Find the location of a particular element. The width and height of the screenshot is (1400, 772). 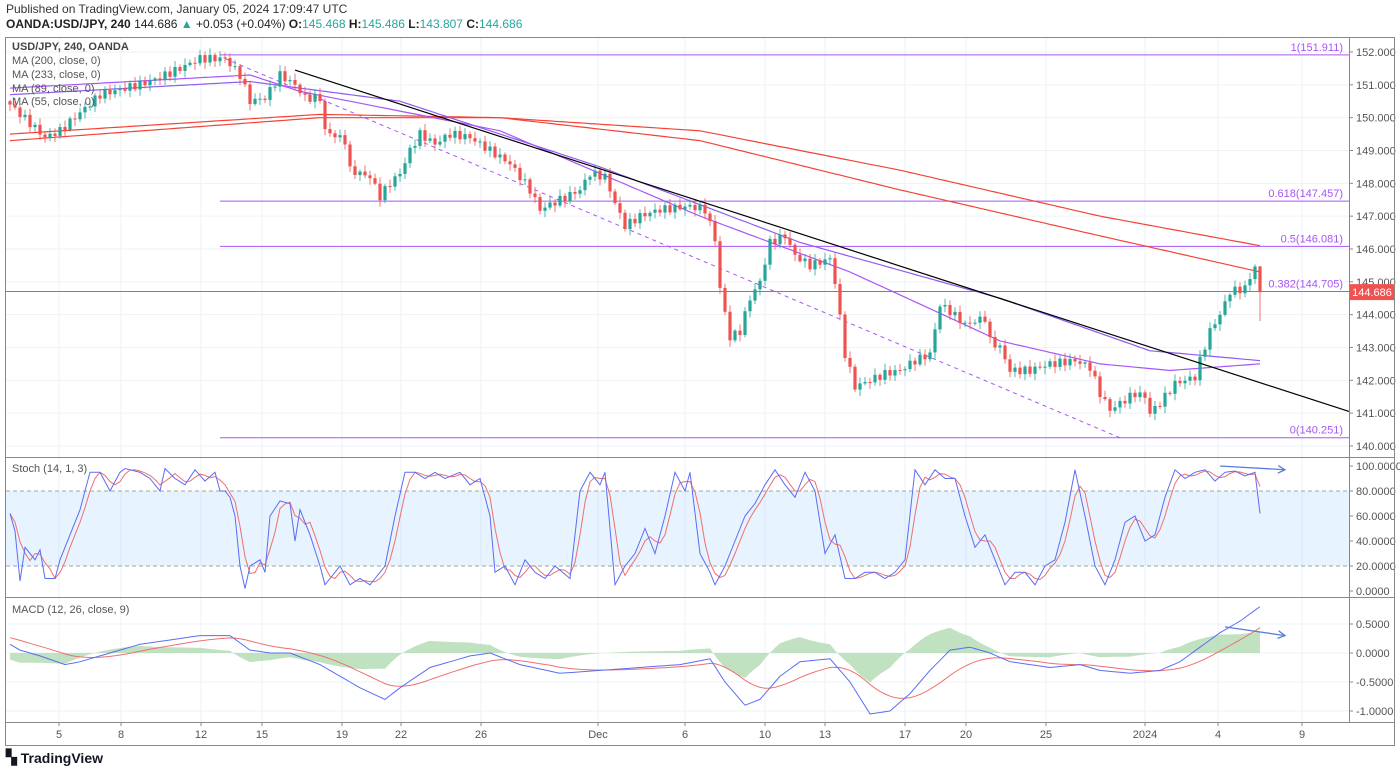

macd-pane is located at coordinates (648, 660).